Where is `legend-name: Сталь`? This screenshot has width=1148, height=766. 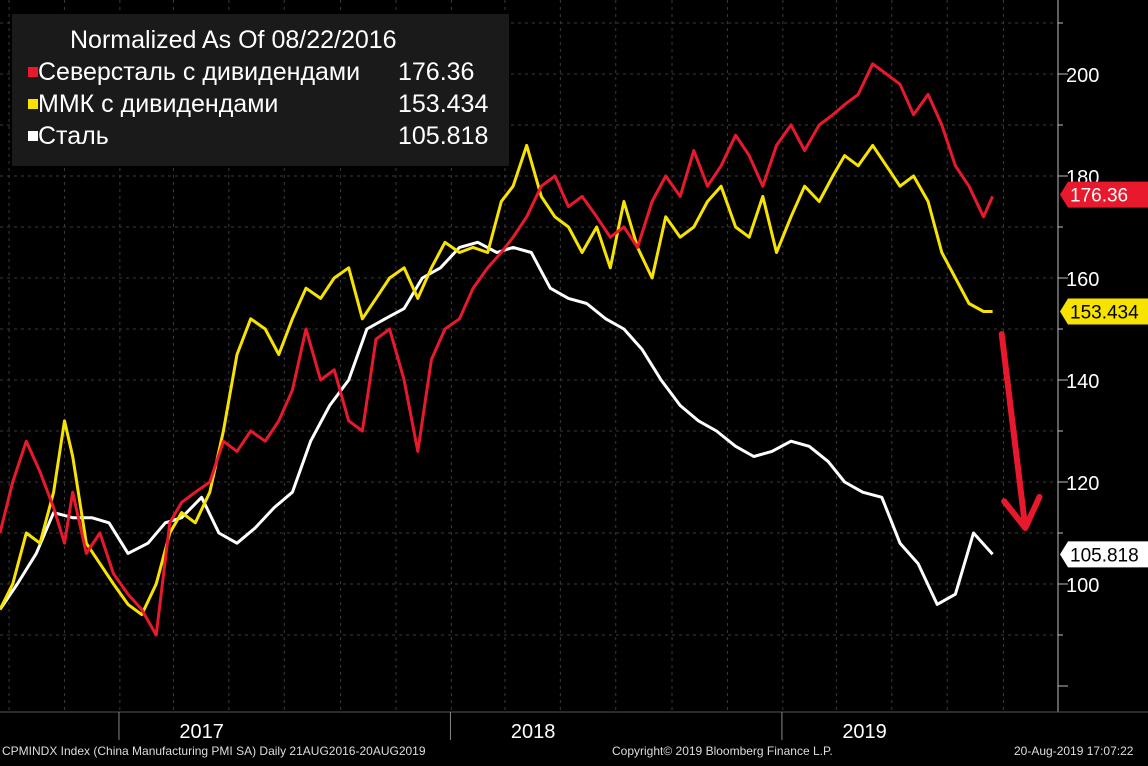 legend-name: Сталь is located at coordinates (73, 136).